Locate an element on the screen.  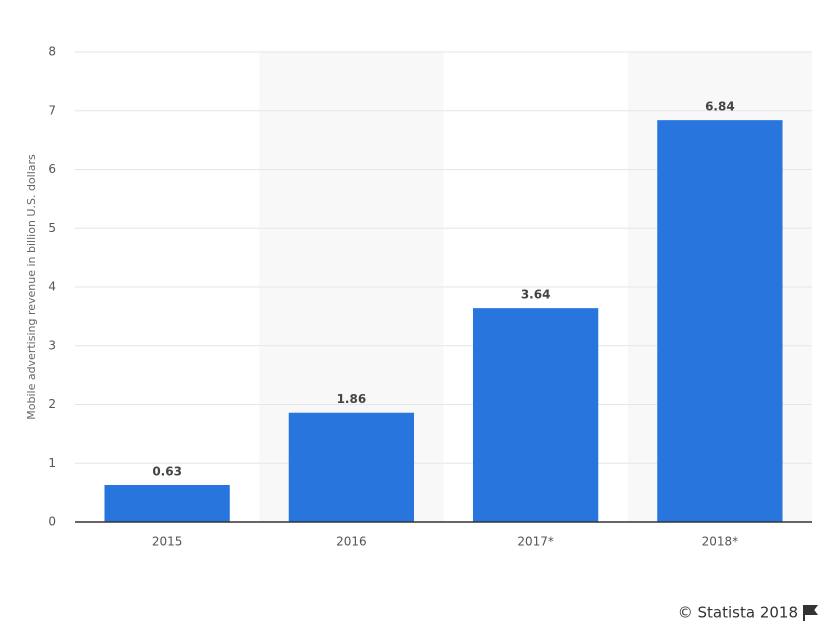
source: © Statista 2018 is located at coordinates (738, 613).